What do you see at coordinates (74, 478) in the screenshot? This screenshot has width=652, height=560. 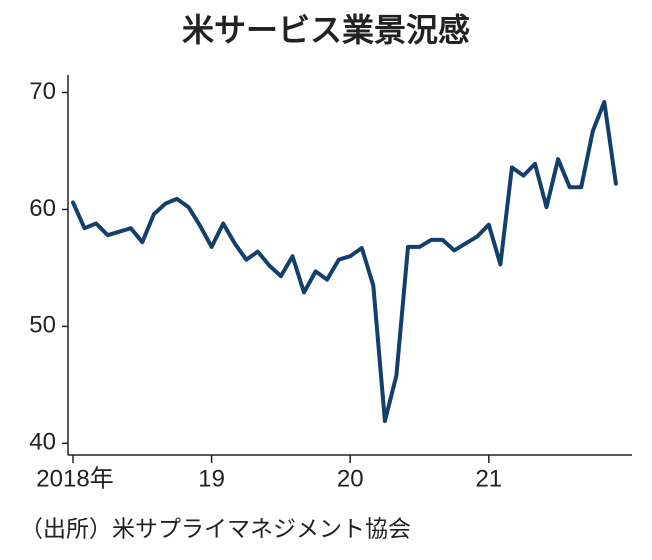 I see `x-tick-label: 2018年` at bounding box center [74, 478].